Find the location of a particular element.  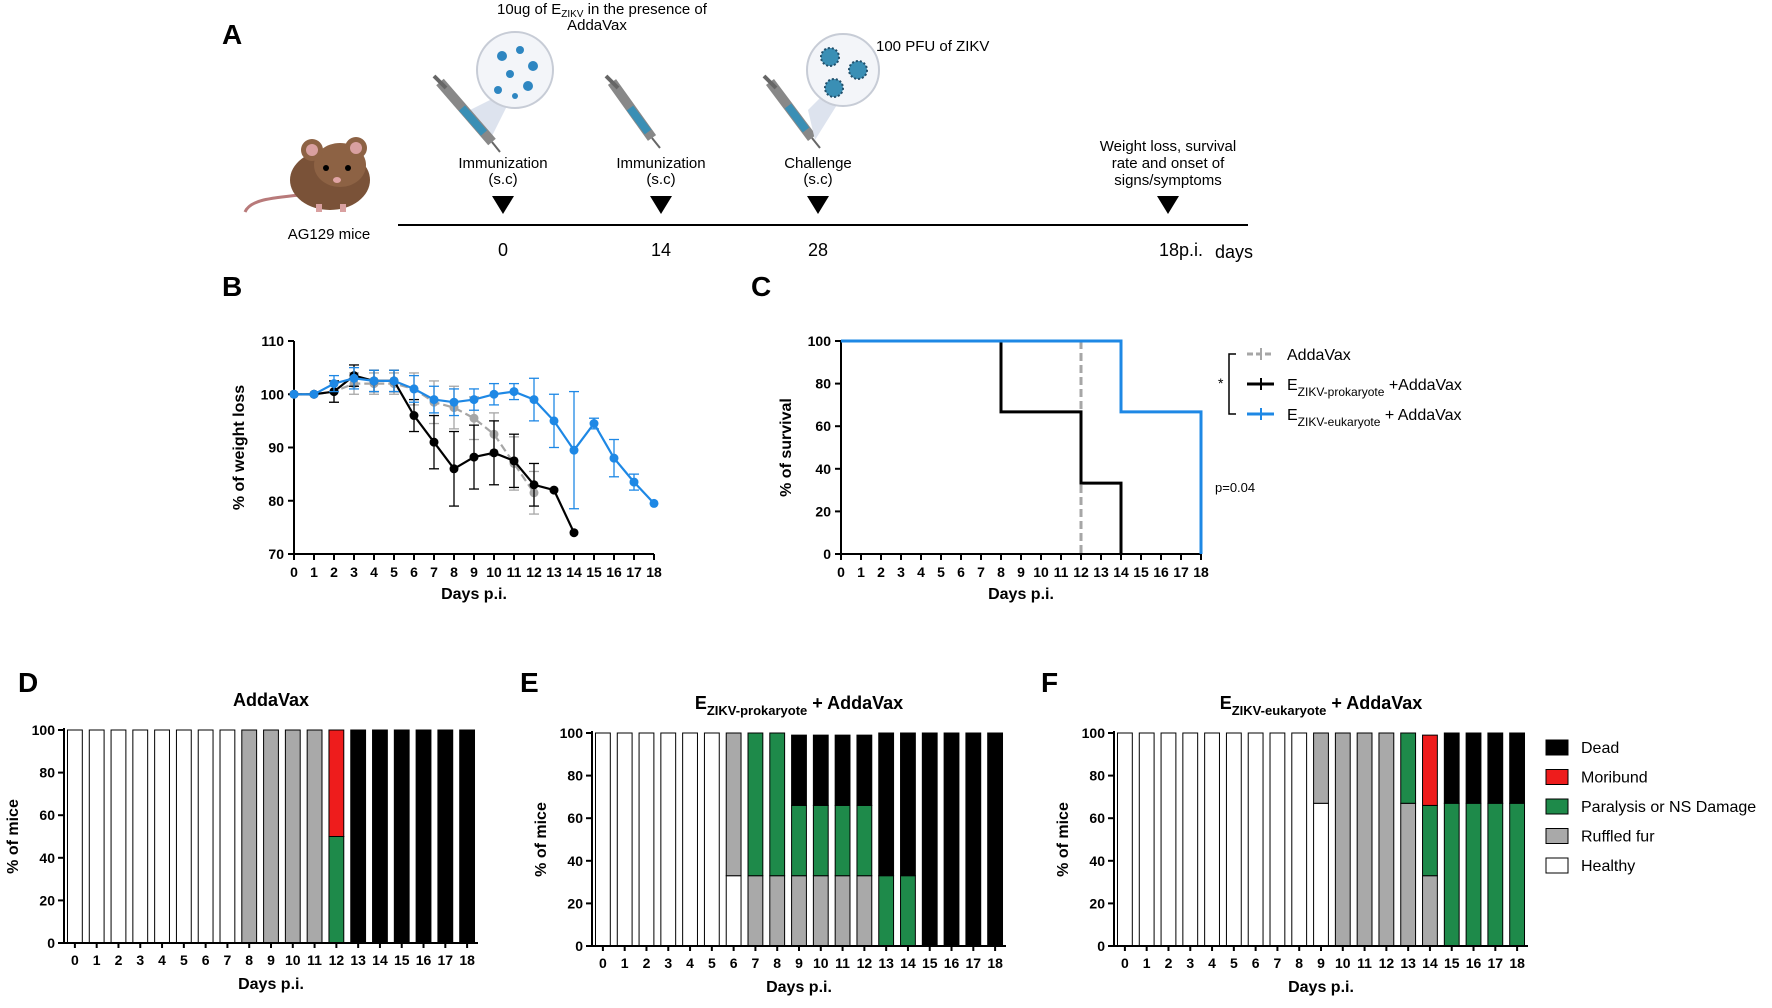

panel-label-f: F is located at coordinates (1049, 682).